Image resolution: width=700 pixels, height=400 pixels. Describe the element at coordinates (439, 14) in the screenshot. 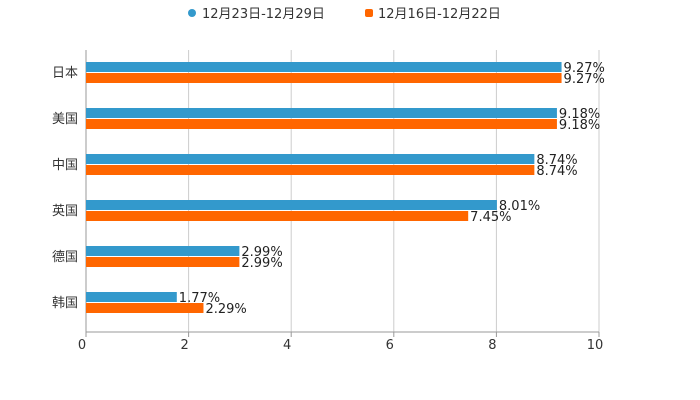

I see `legend-label-series-2: 12月16日-12月22日` at that location.